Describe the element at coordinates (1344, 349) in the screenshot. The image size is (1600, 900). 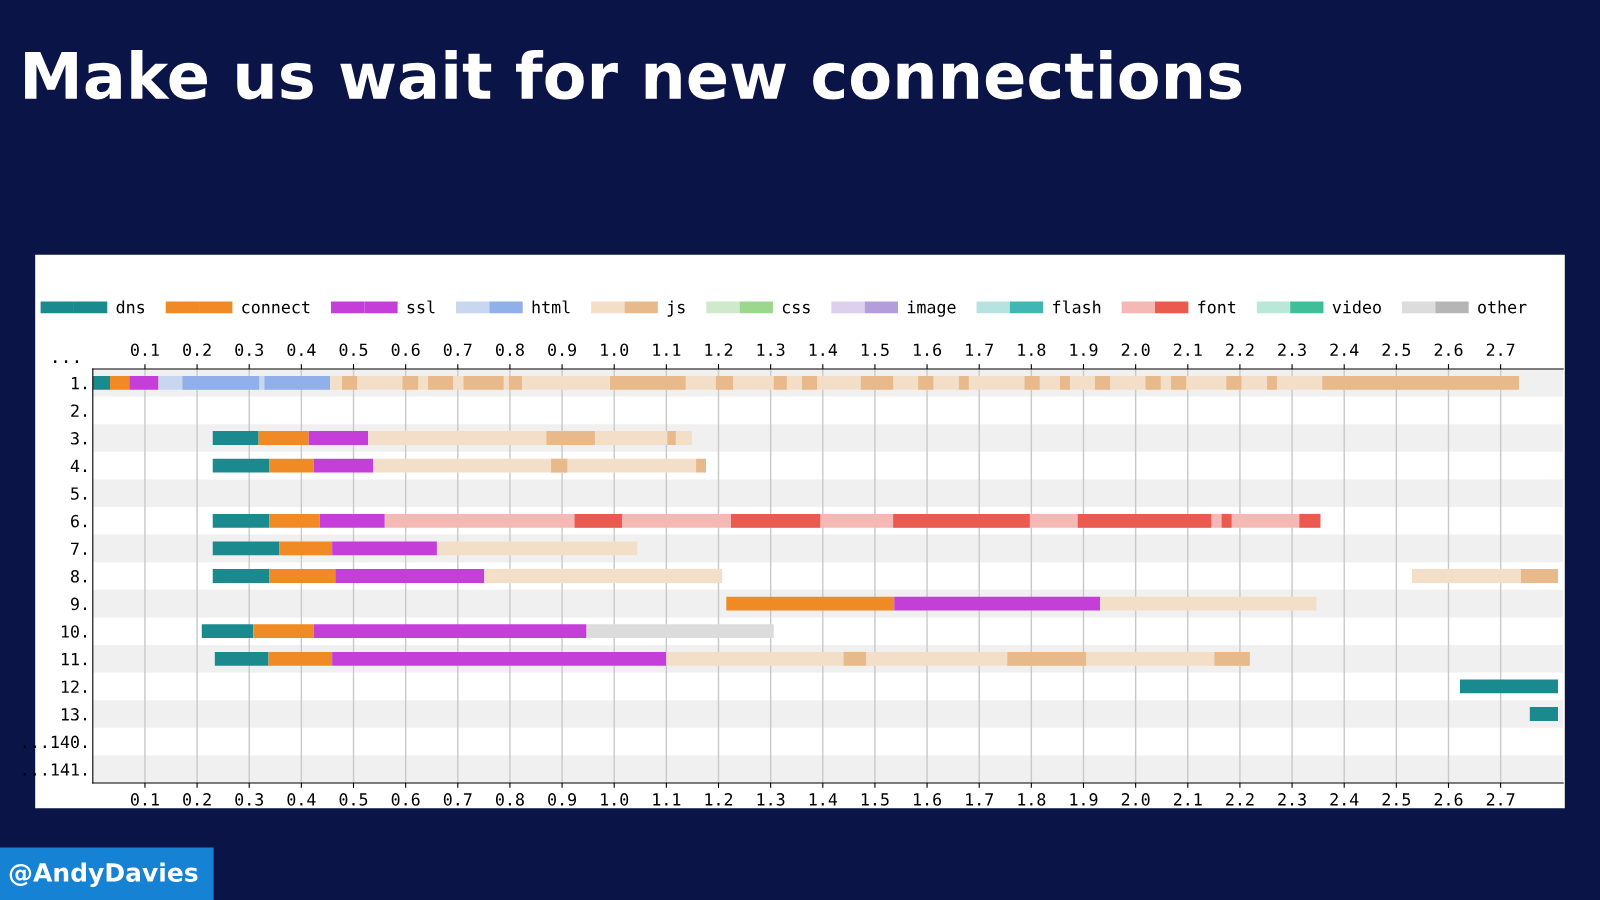
I see `x2-tick-label: 2.4` at that location.